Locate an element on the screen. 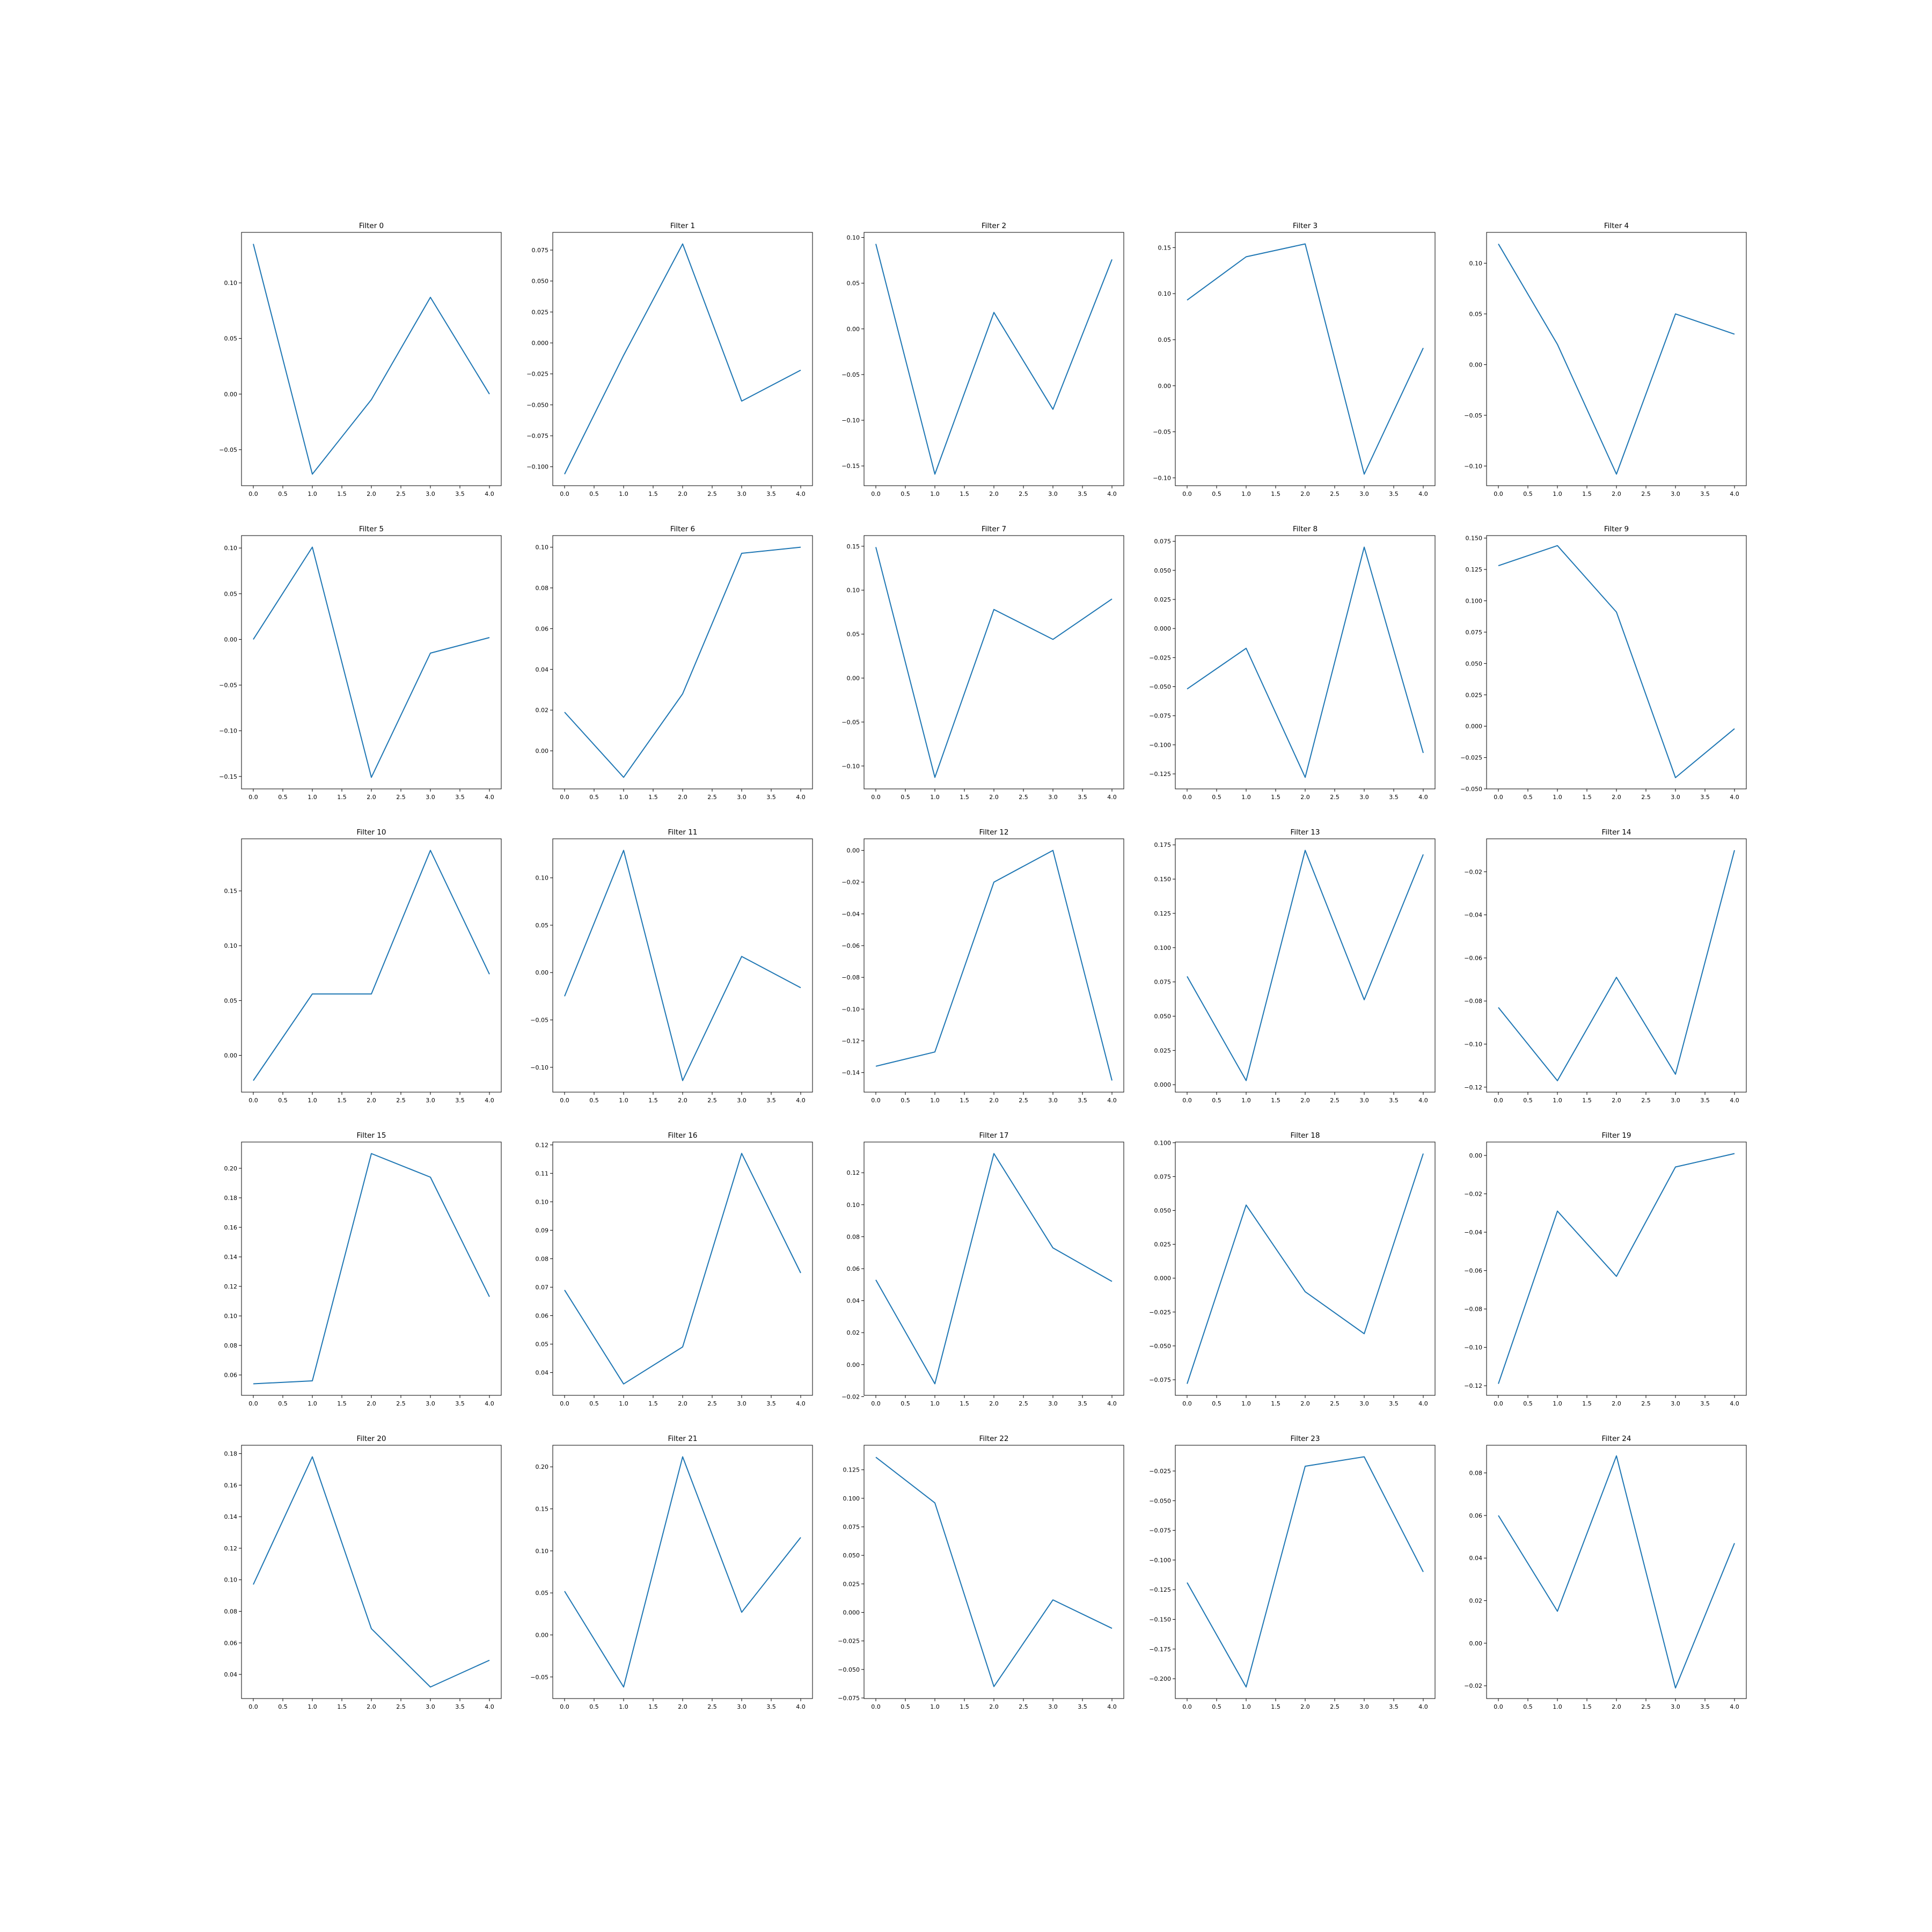 This screenshot has height=1932, width=1932. y-tick-label: 0.08 is located at coordinates (231, 1611).